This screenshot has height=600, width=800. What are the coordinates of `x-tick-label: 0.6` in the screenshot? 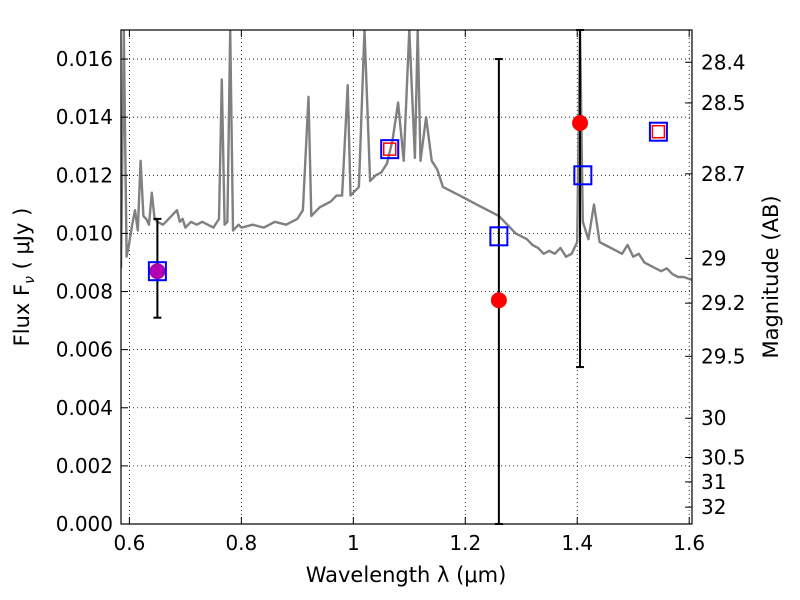 It's located at (129, 543).